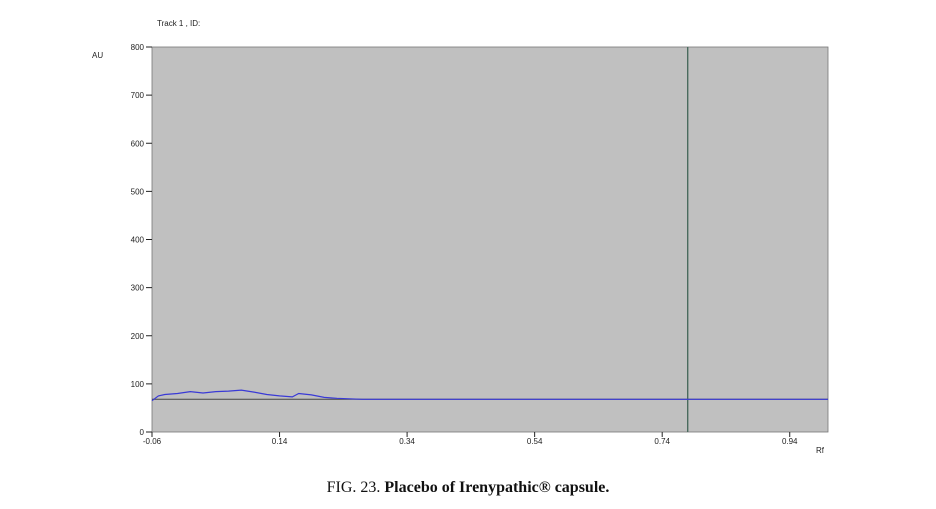 The width and height of the screenshot is (936, 509). What do you see at coordinates (152, 441) in the screenshot?
I see `x-tick-label: -0.06` at bounding box center [152, 441].